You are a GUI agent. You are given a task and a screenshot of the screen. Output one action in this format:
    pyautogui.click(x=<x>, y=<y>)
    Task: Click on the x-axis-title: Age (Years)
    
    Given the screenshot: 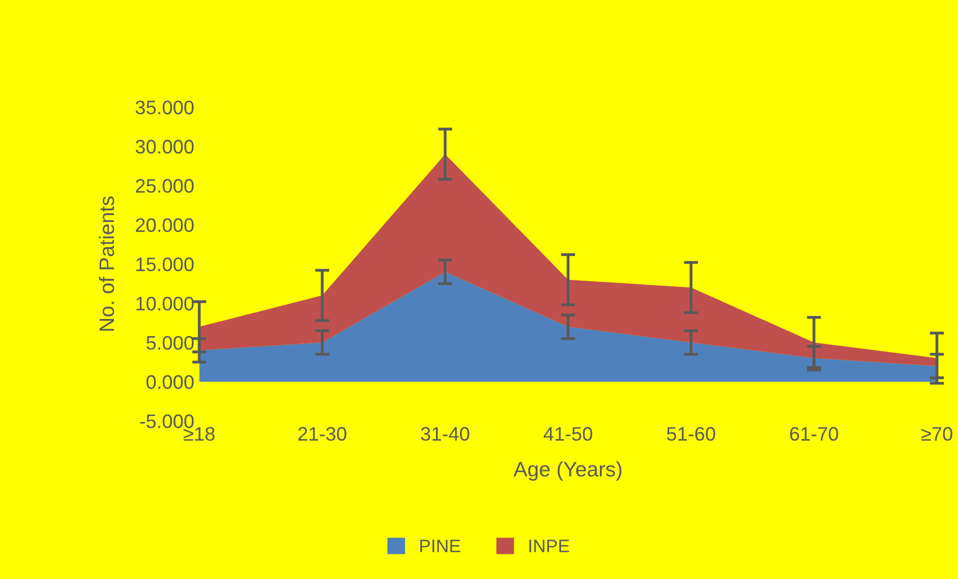 What is the action you would take?
    pyautogui.click(x=568, y=471)
    